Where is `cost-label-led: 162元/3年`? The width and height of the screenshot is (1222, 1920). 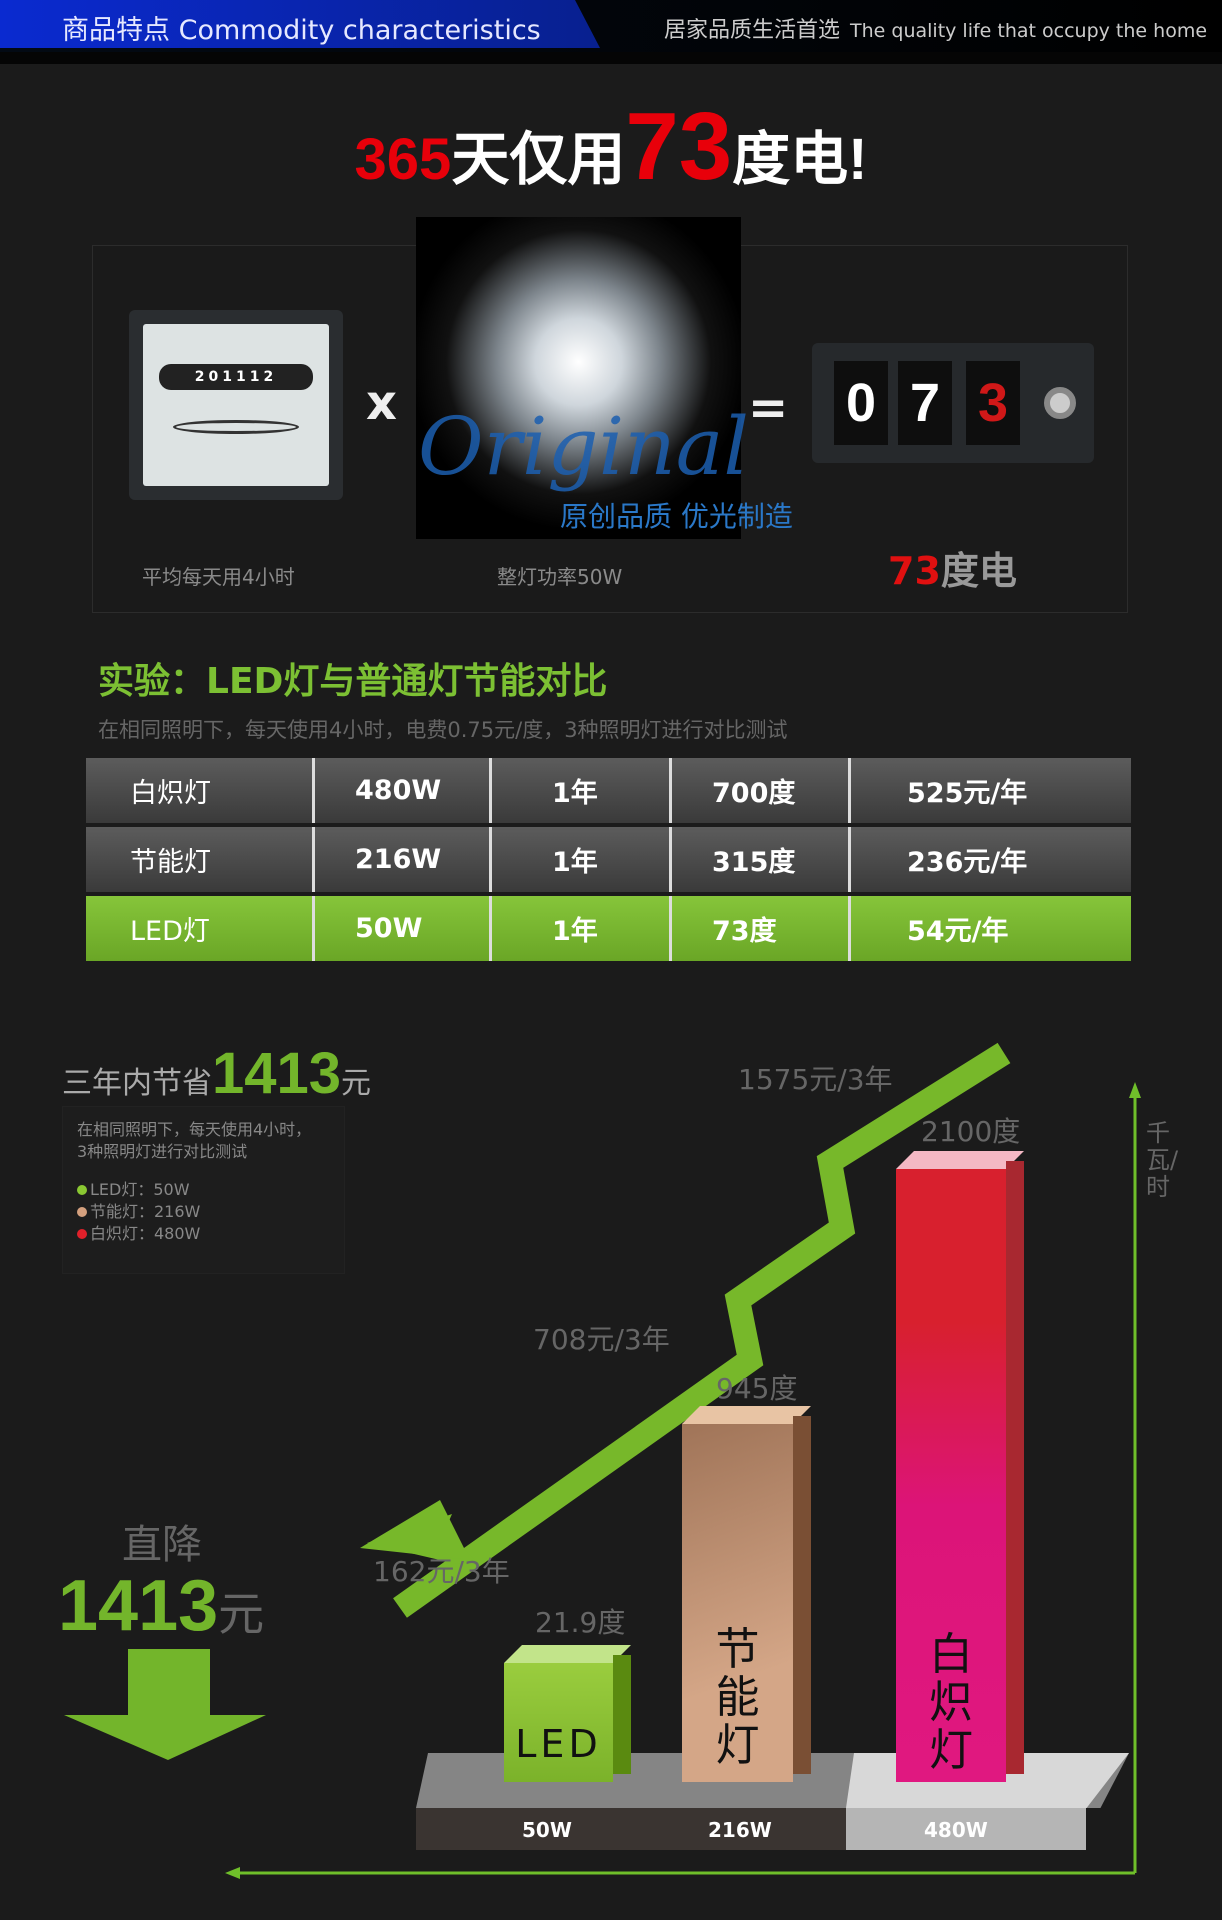 cost-label-led: 162元/3年 is located at coordinates (441, 1571).